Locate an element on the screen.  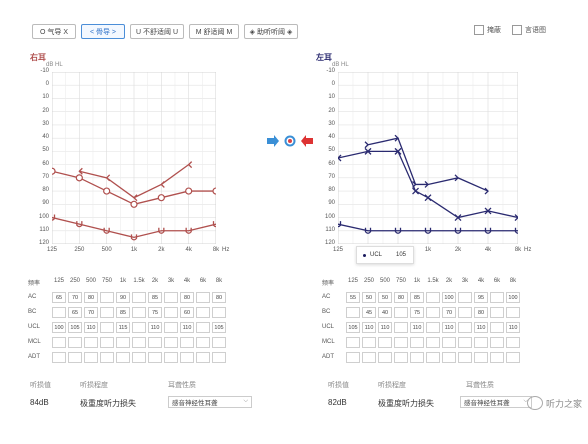
threshold-cell: 115 is located at coordinates (123, 327).